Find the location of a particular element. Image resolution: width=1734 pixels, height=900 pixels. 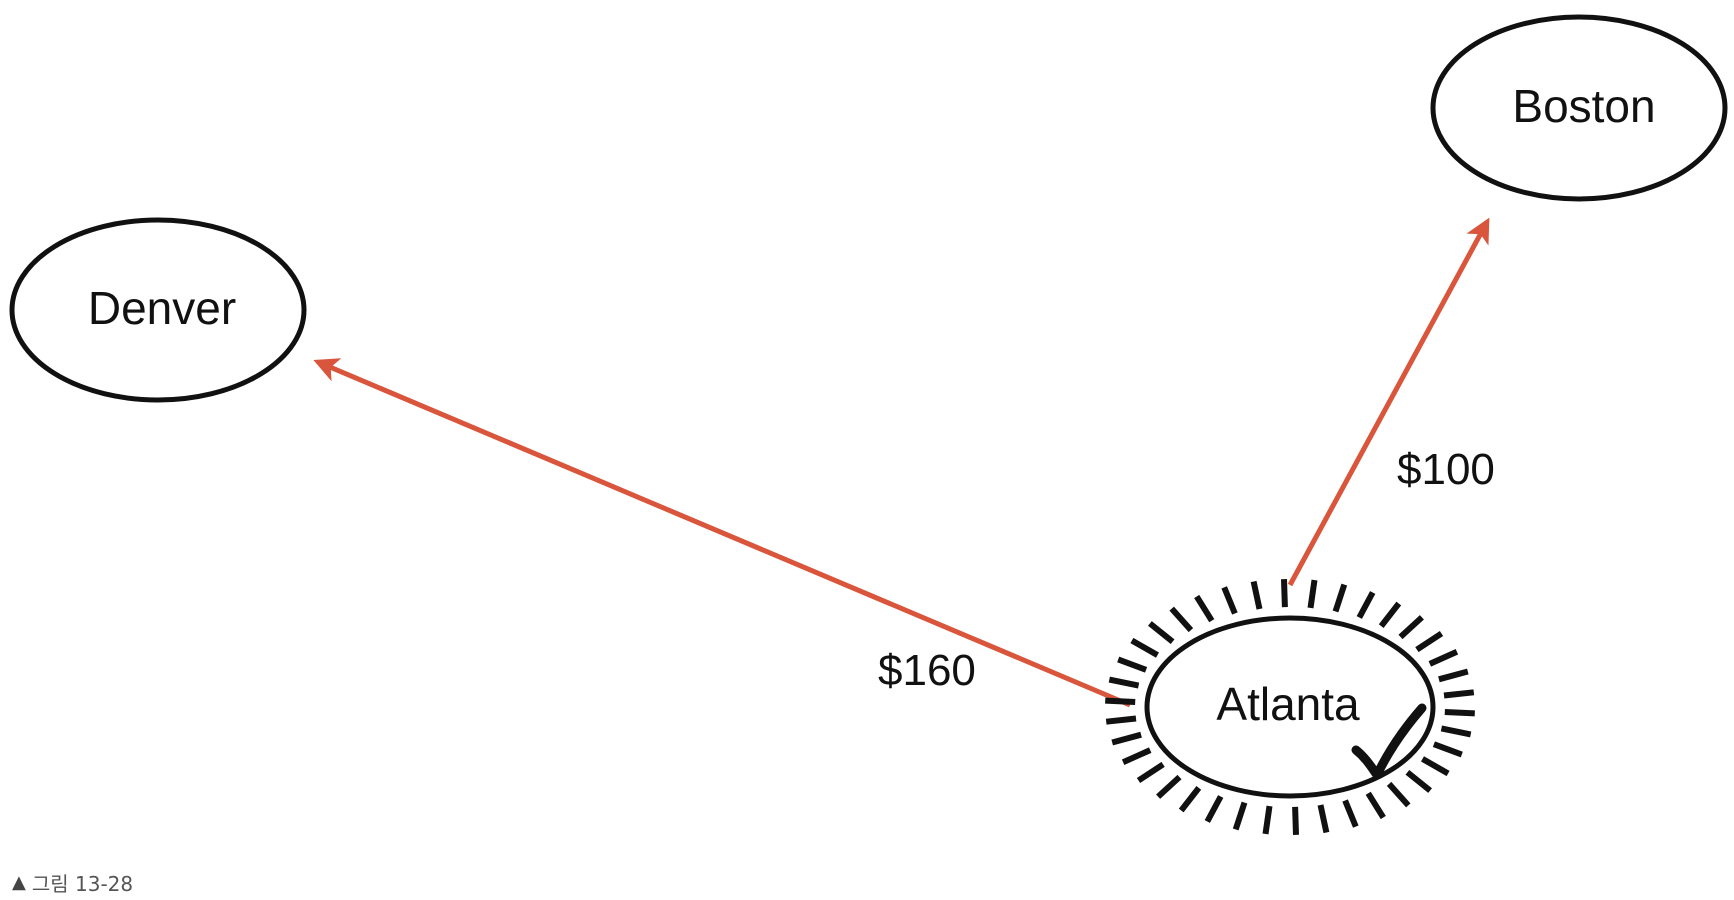

figure-caption: ▲ 그림 13-28 is located at coordinates (72, 882).